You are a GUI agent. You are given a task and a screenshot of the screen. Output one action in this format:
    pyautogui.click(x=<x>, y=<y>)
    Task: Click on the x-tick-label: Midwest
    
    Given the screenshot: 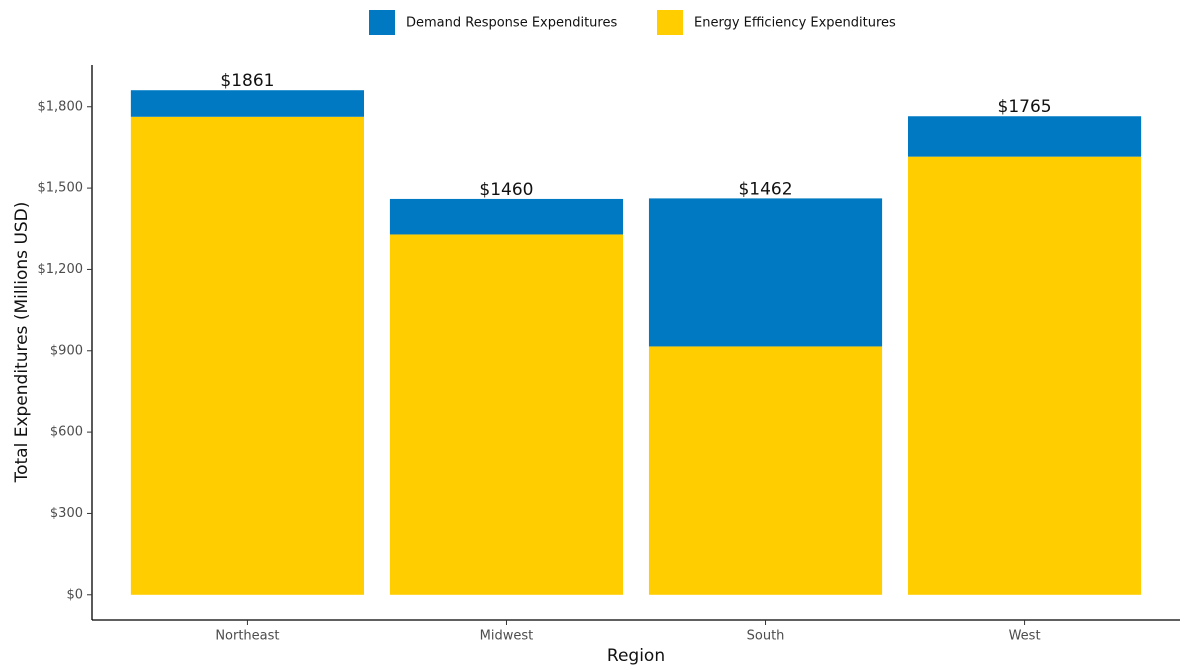 What is the action you would take?
    pyautogui.click(x=507, y=636)
    